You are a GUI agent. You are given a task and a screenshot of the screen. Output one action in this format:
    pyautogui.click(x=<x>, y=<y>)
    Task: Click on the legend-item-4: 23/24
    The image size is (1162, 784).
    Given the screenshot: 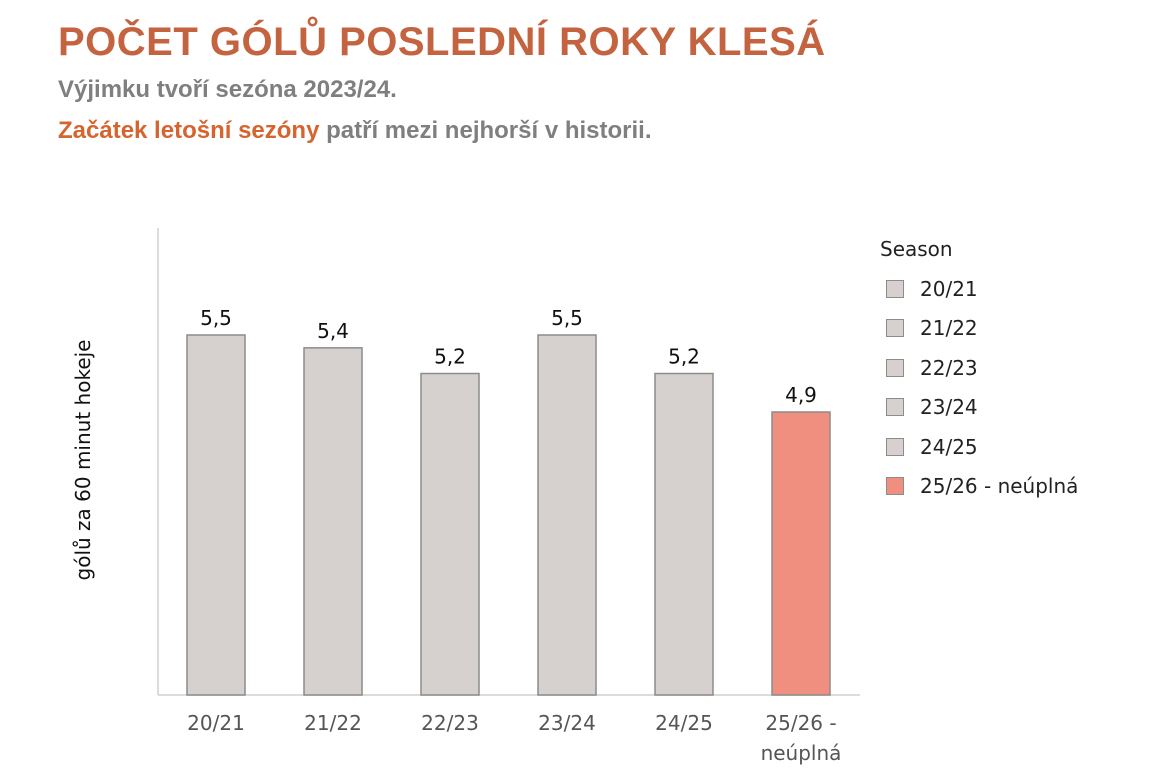 What is the action you would take?
    pyautogui.click(x=979, y=408)
    